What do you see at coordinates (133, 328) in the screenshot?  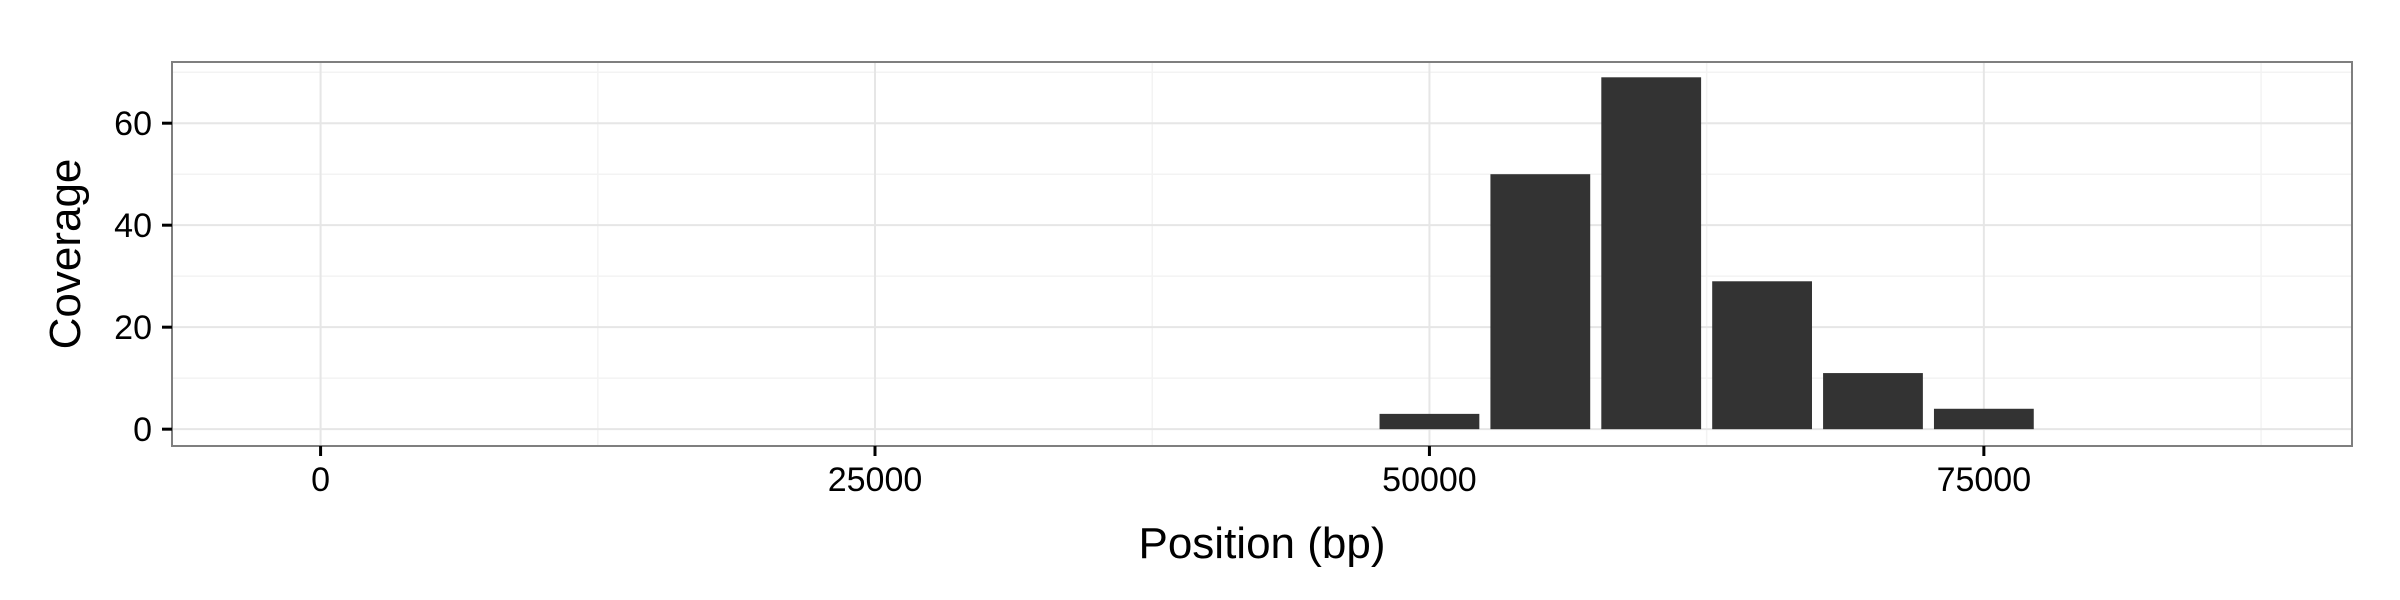 I see `y-tick-label: 20` at bounding box center [133, 328].